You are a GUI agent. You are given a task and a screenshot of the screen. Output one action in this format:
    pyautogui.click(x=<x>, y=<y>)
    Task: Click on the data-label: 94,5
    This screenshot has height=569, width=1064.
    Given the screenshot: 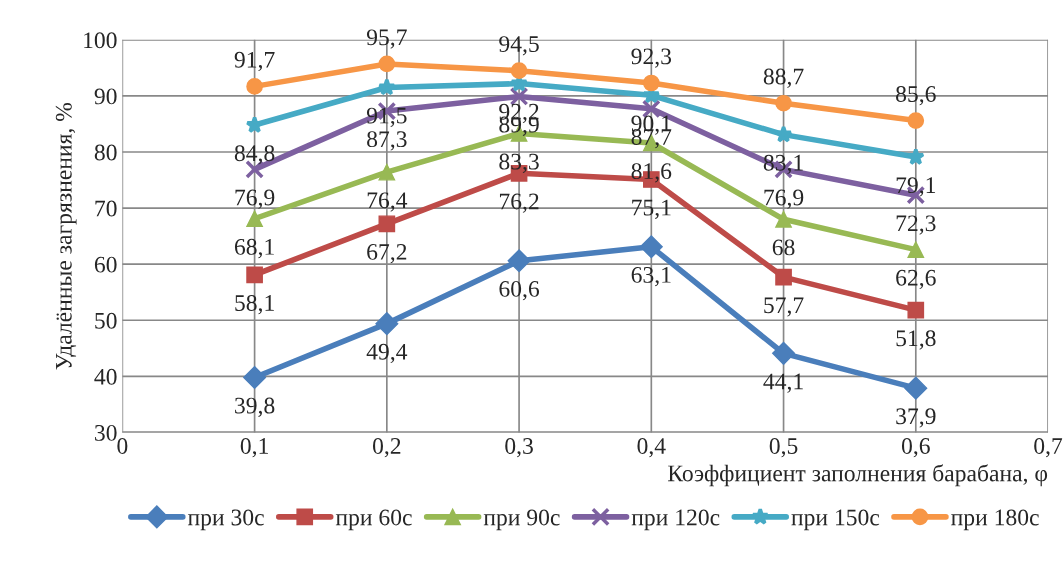 What is the action you would take?
    pyautogui.click(x=519, y=46)
    